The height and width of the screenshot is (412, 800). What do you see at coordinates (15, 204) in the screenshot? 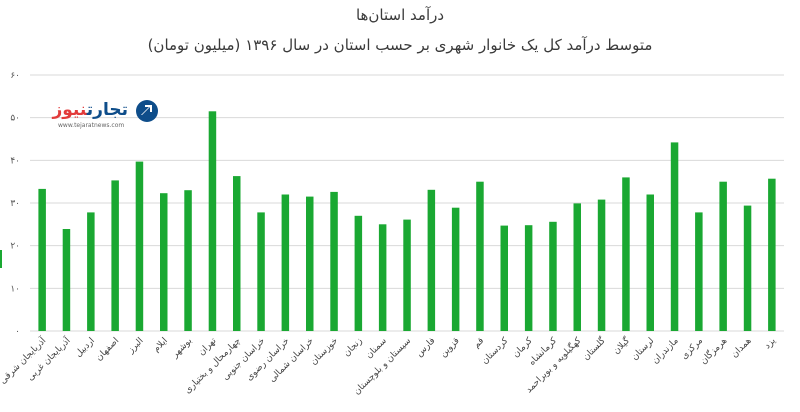
I see `y-tick-label: ۳۰` at bounding box center [15, 204].